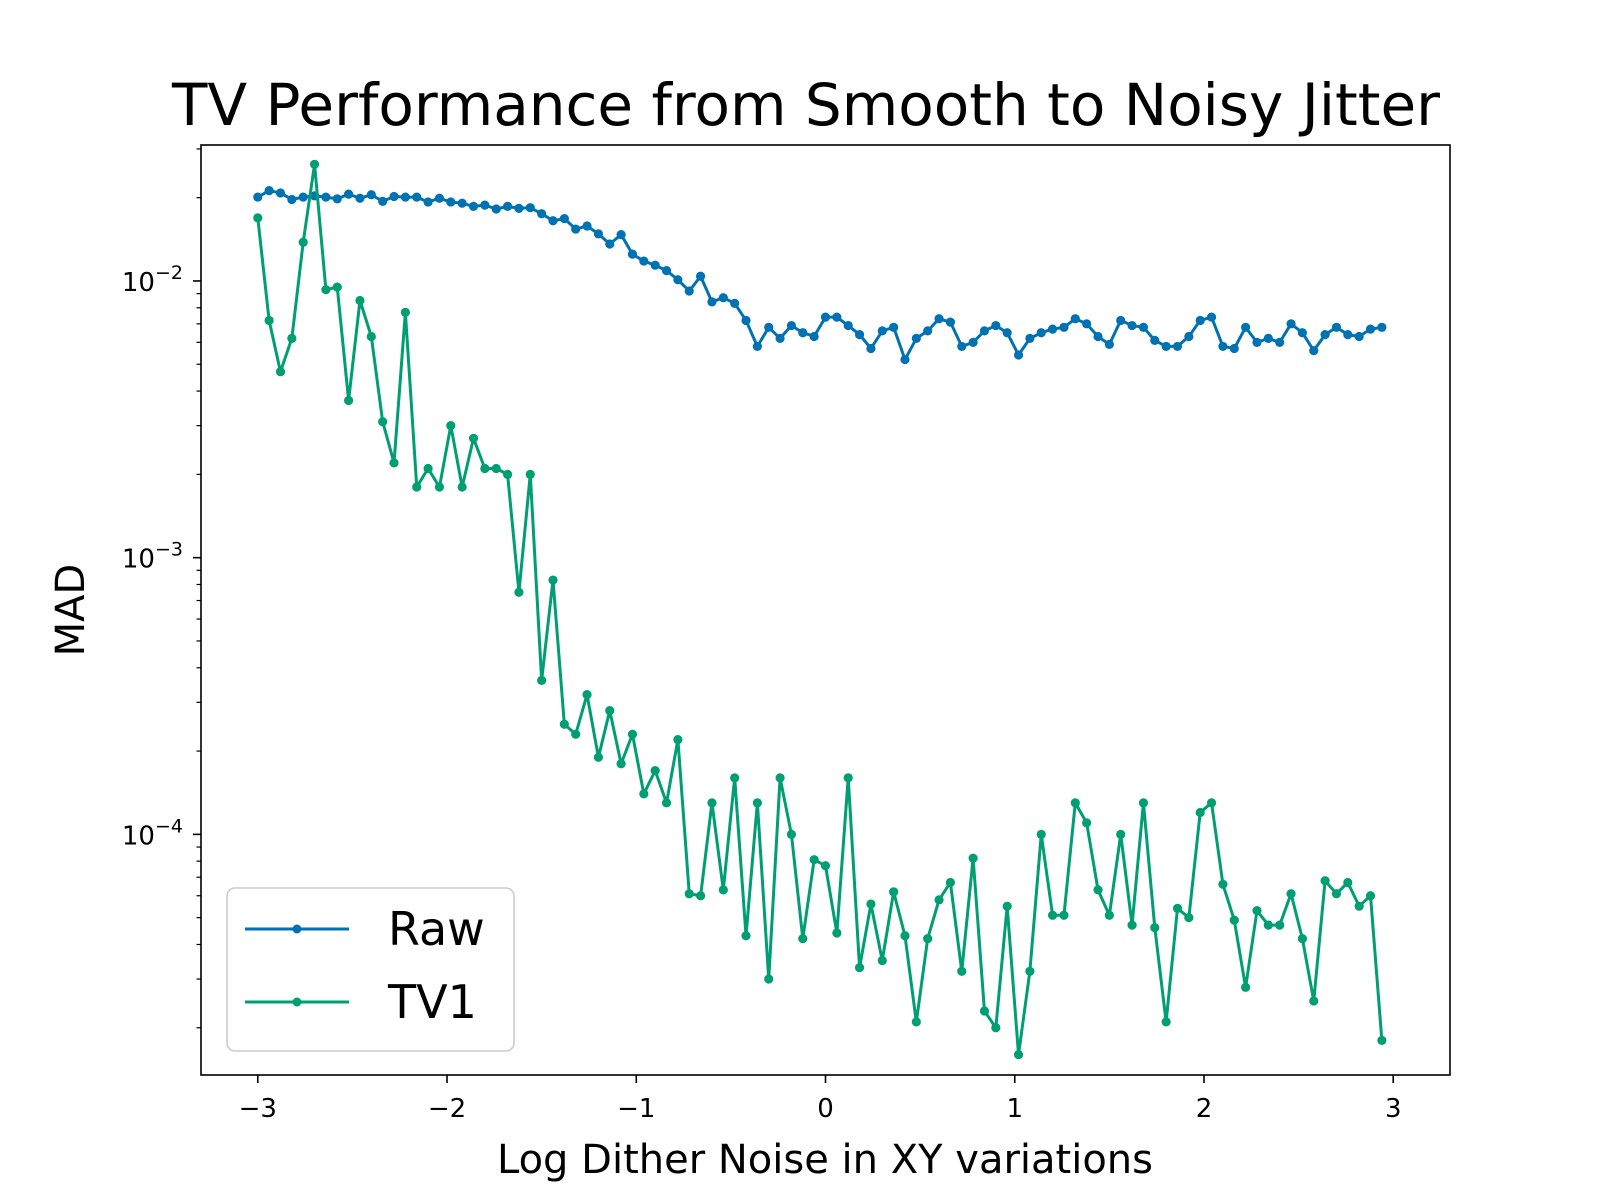 The width and height of the screenshot is (1600, 1200). Describe the element at coordinates (370, 969) in the screenshot. I see `legend: Raw TV1` at that location.